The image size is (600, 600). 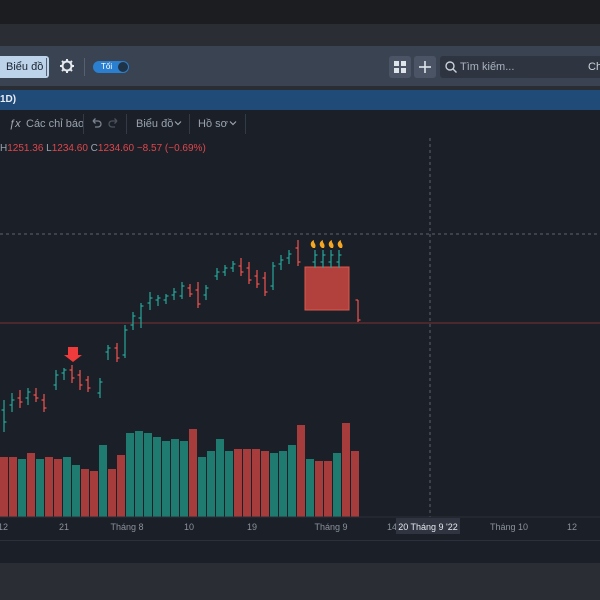 What do you see at coordinates (392, 527) in the screenshot?
I see `x-tick-label: 14` at bounding box center [392, 527].